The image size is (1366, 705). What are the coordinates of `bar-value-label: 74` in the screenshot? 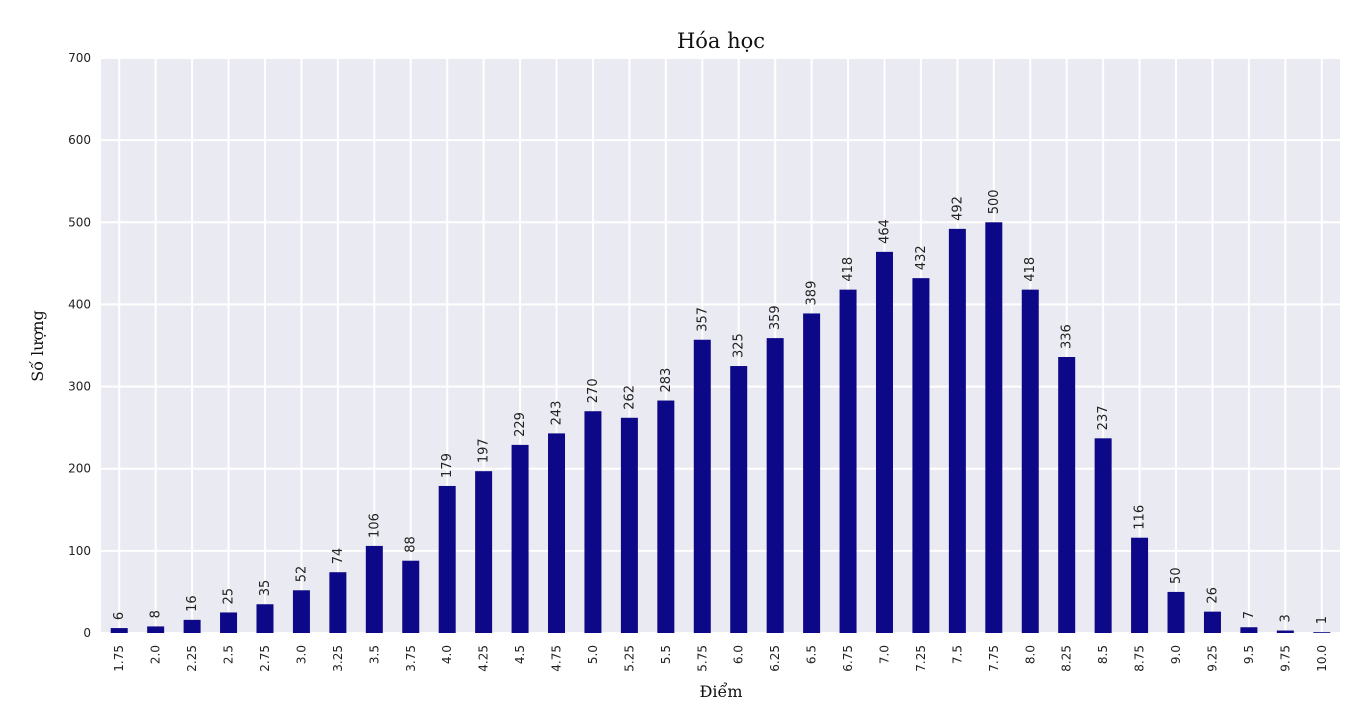 It's located at (338, 556).